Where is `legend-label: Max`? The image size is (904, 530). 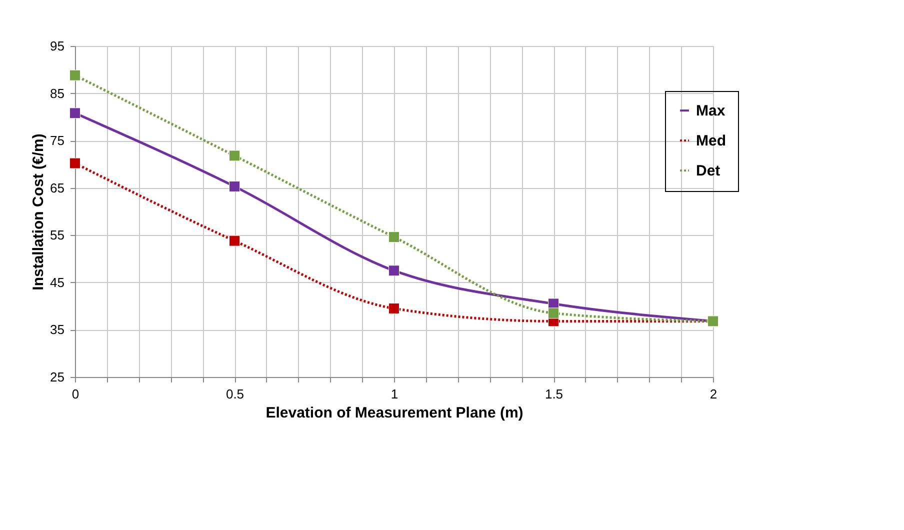 legend-label: Max is located at coordinates (711, 111).